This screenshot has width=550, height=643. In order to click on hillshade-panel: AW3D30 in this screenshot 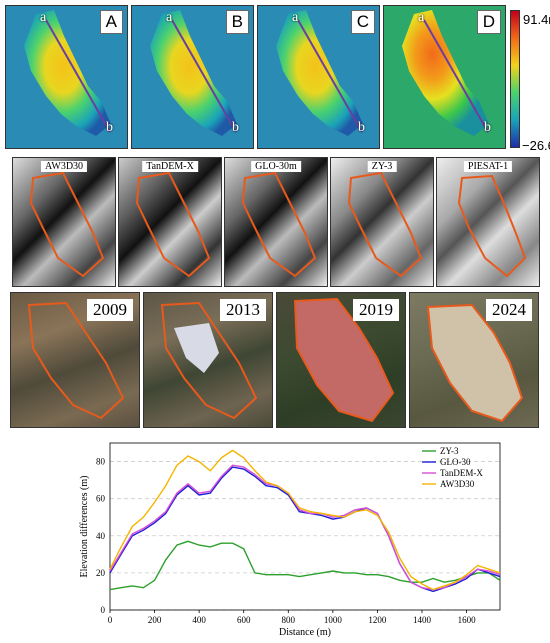, I will do `click(64, 222)`.